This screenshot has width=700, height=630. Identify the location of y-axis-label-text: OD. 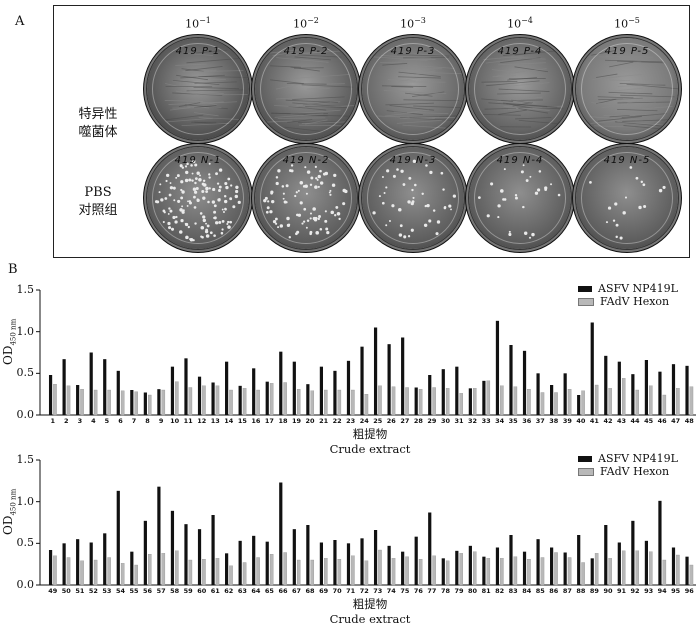
(8, 525).